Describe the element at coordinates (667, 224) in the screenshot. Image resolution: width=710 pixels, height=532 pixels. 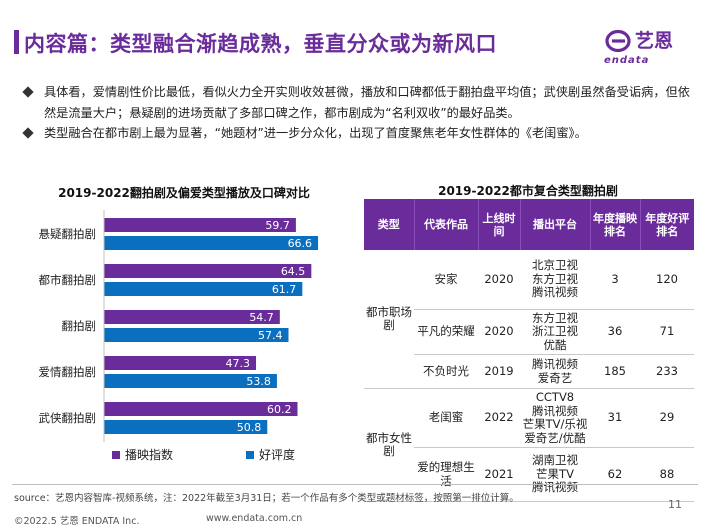
I see `header-rating-rank: 年度好评排名` at that location.